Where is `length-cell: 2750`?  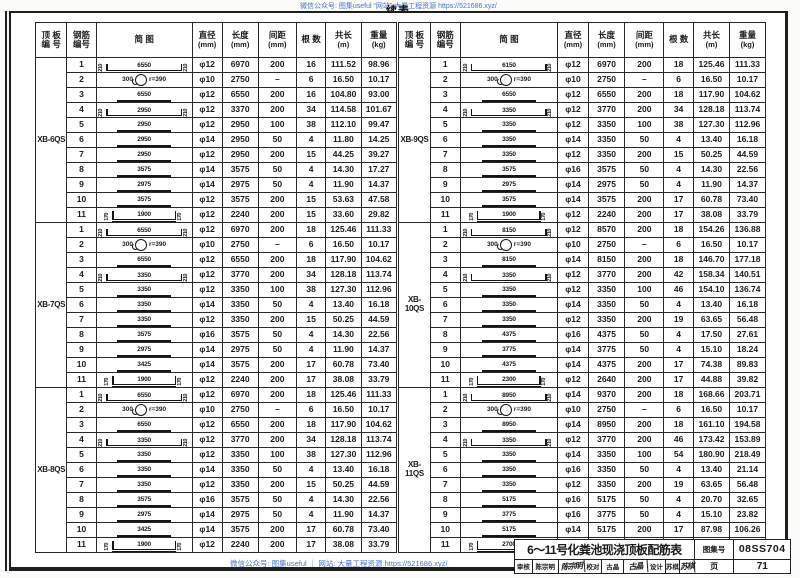 length-cell: 2750 is located at coordinates (606, 410).